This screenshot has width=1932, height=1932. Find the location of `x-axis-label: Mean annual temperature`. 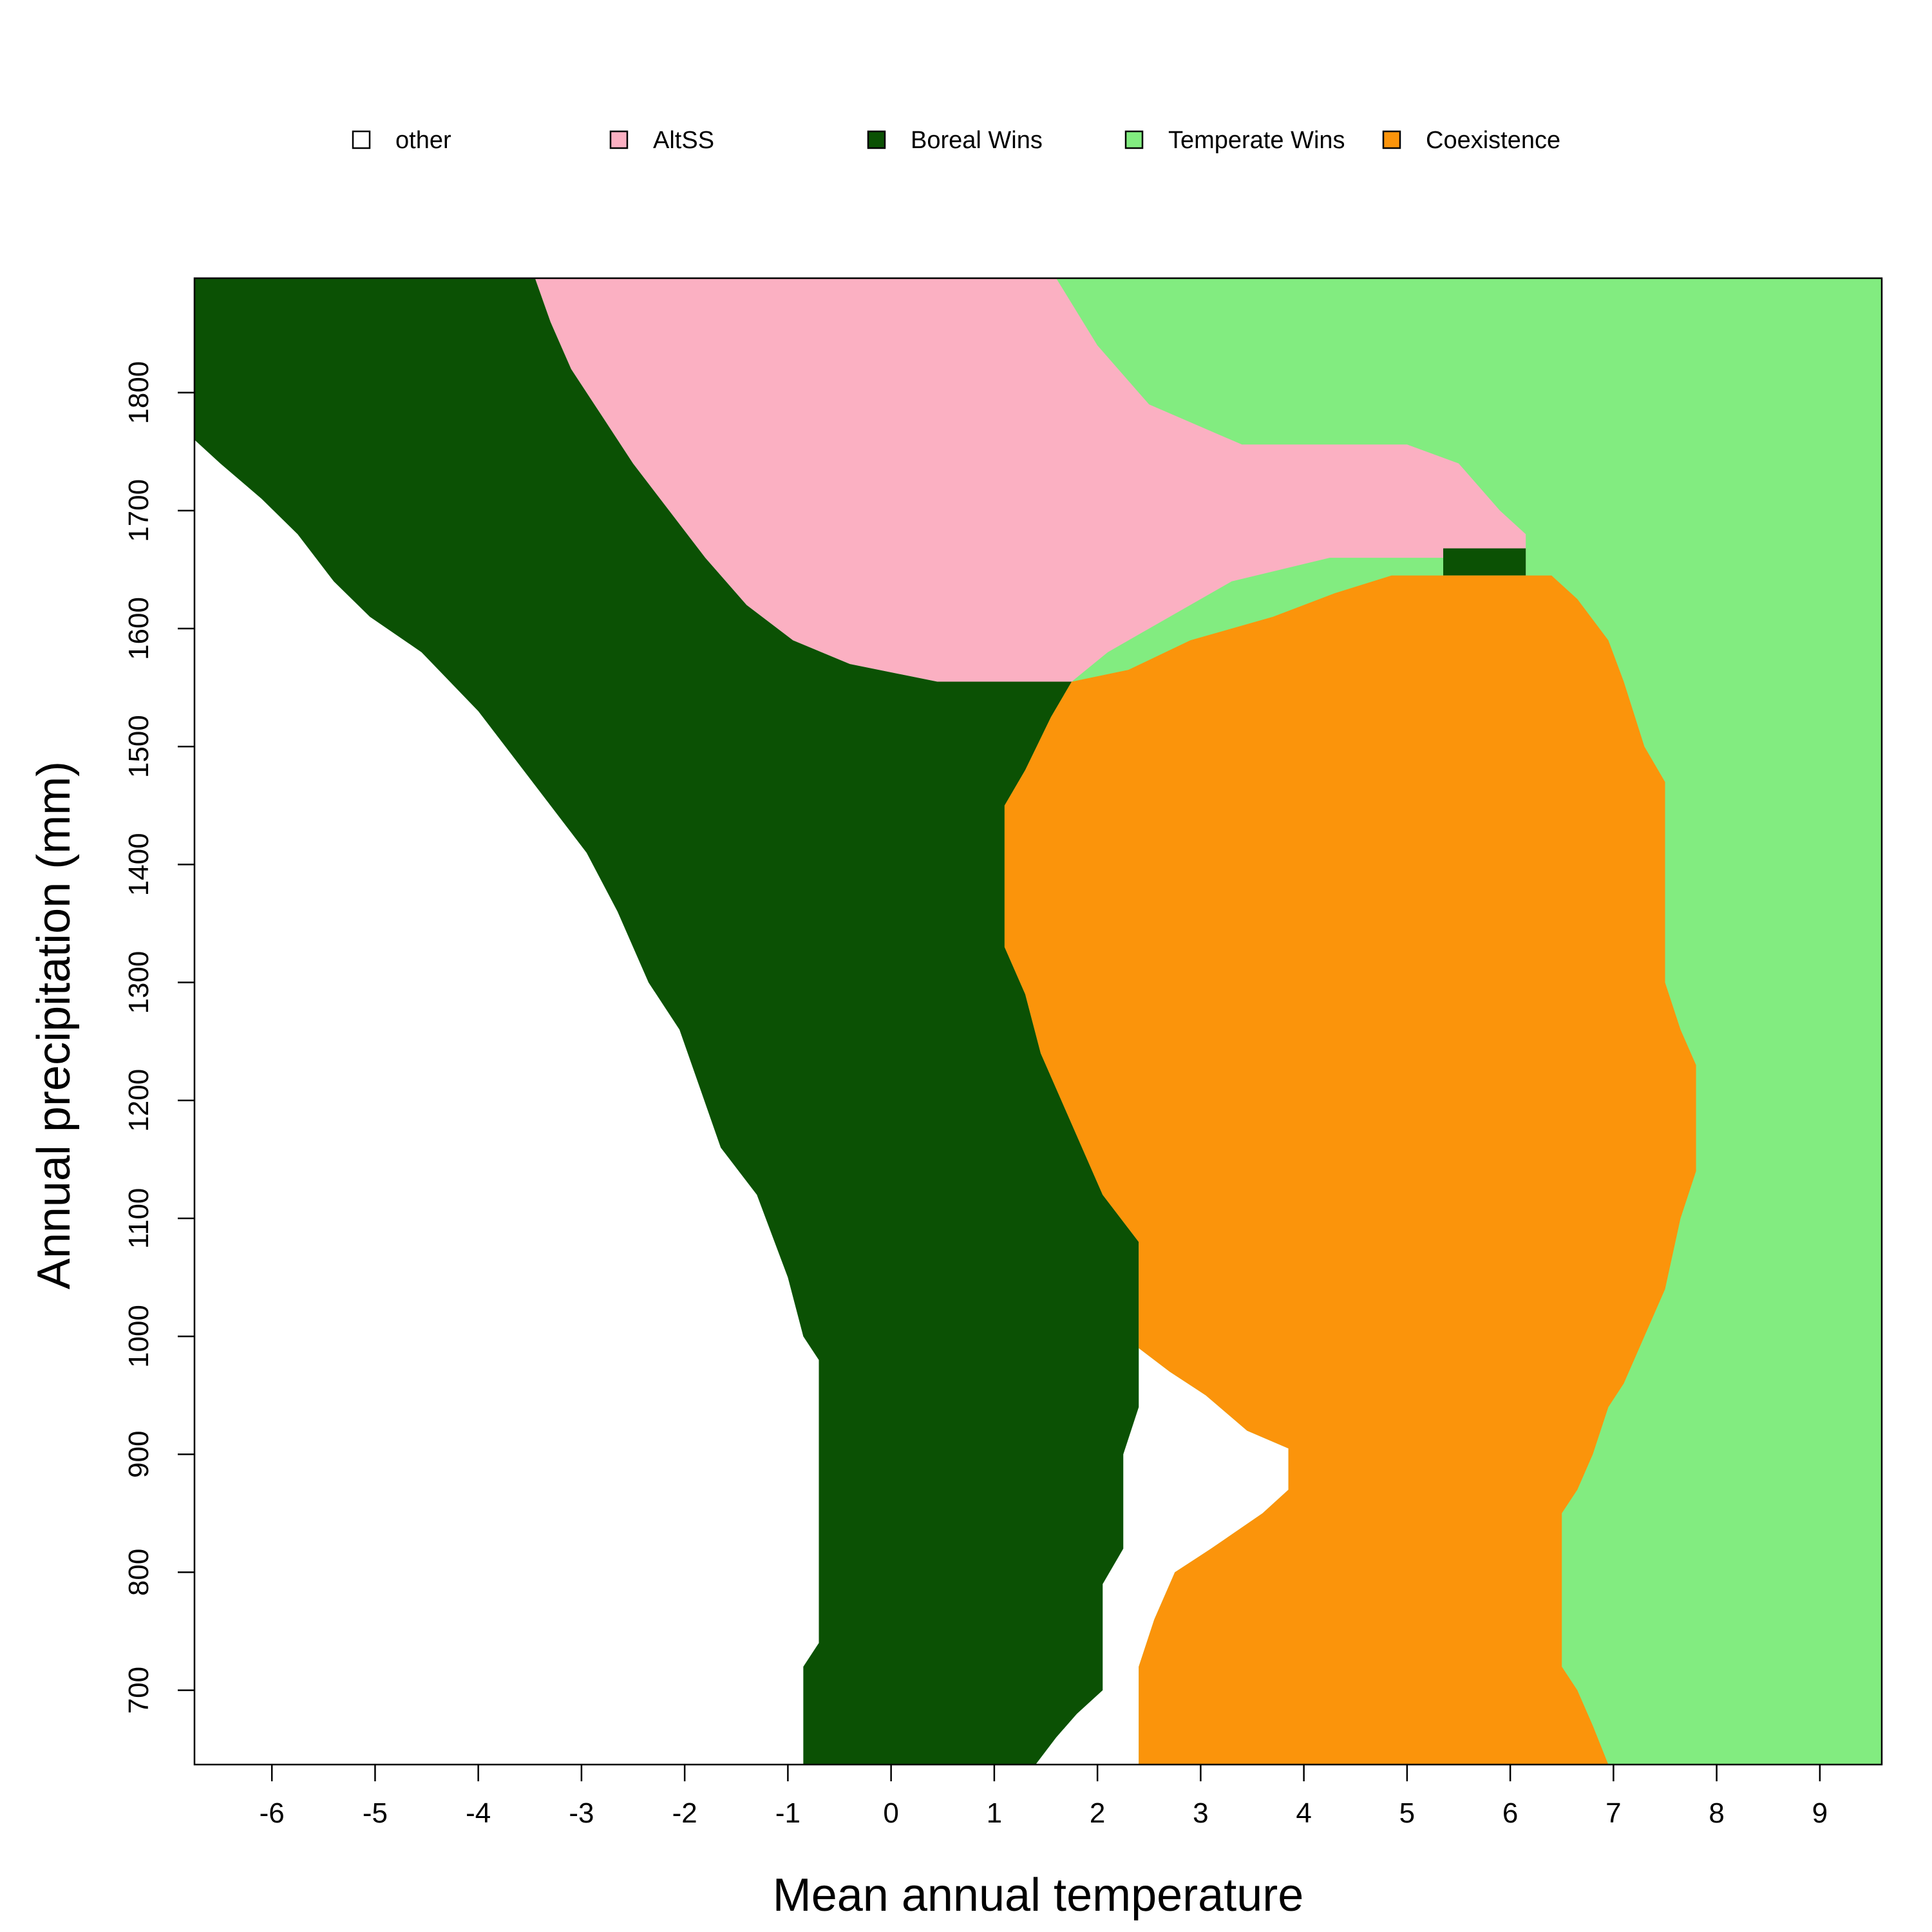

x-axis-label: Mean annual temperature is located at coordinates (1038, 1896).